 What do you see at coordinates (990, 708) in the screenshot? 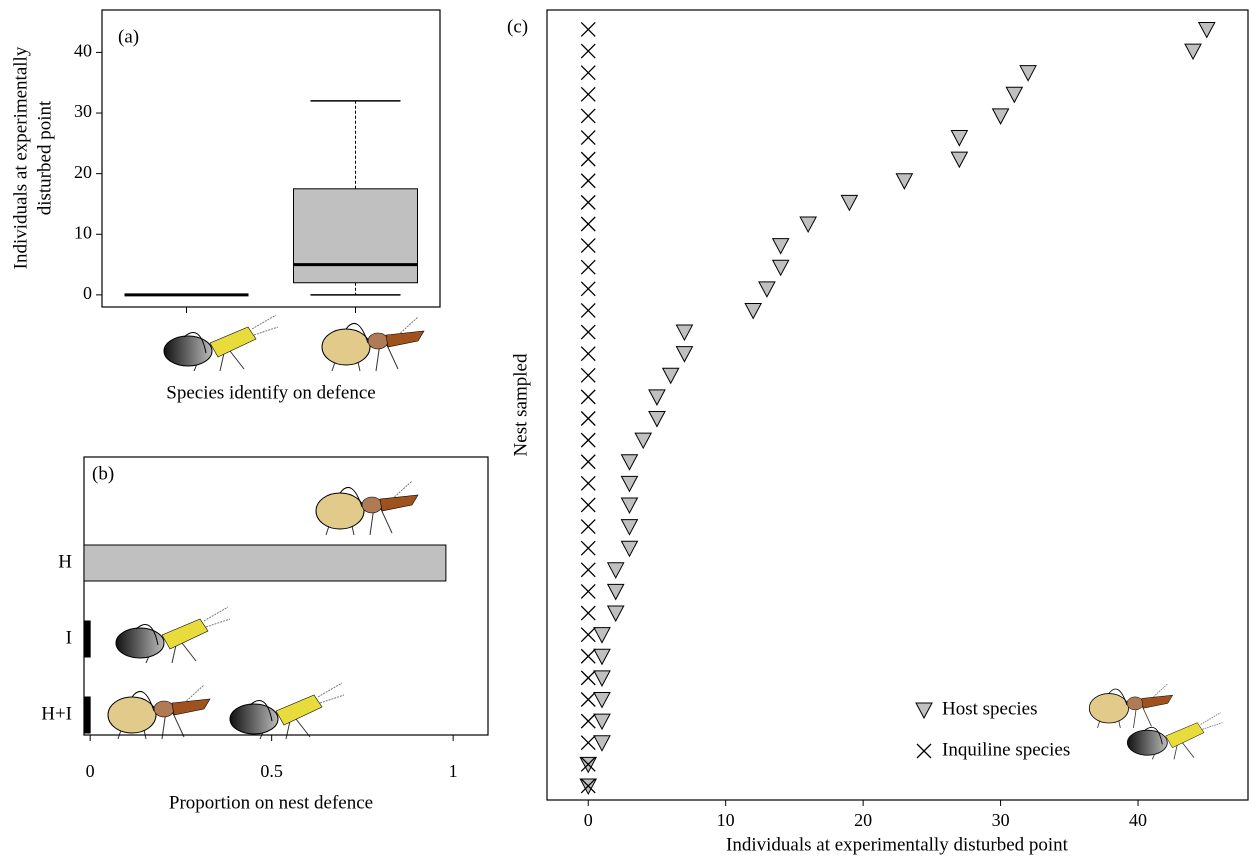
I see `legend-label: Host species` at bounding box center [990, 708].